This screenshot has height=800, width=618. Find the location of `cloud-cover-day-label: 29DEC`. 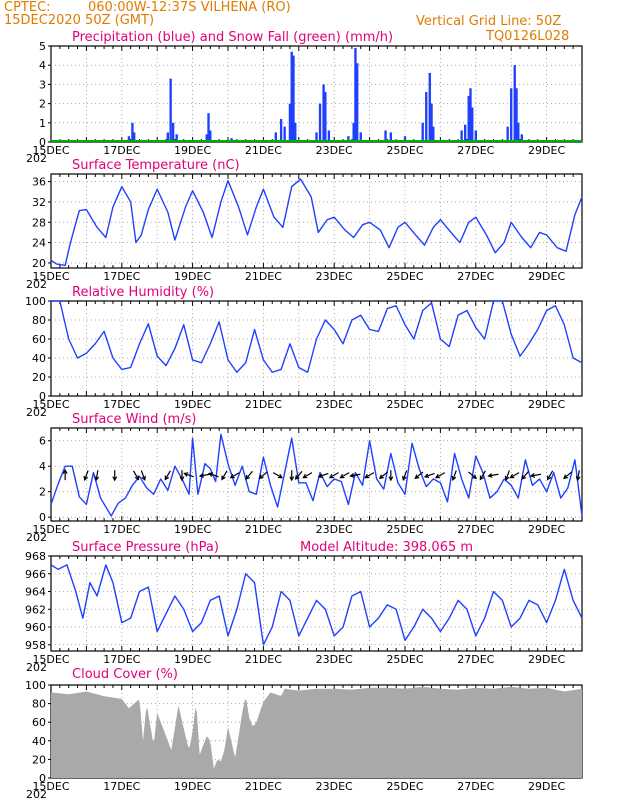

cloud-cover-day-label: 29DEC is located at coordinates (546, 786).